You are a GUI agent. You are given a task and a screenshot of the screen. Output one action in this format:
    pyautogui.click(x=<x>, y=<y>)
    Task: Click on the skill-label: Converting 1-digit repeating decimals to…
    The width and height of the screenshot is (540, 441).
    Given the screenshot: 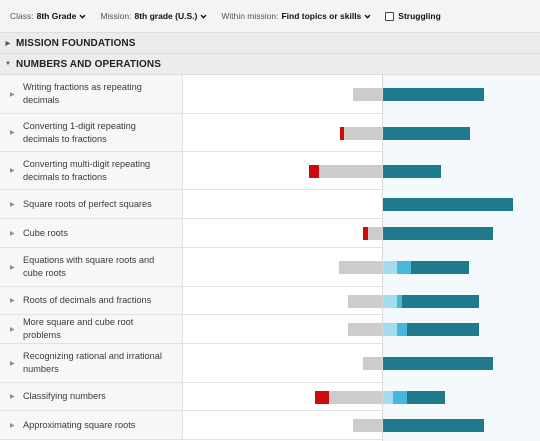 What is the action you would take?
    pyautogui.click(x=79, y=132)
    